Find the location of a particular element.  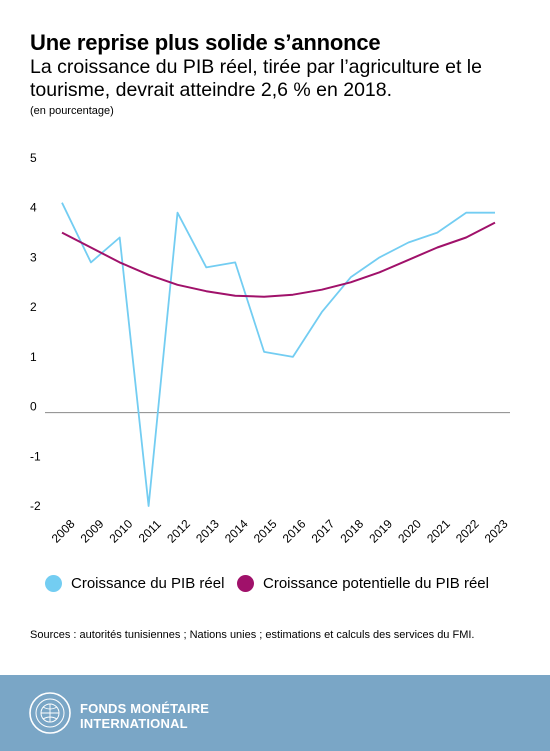

imf-name: FONDS MONÉTAIRE INTERNATIONAL is located at coordinates (144, 716).